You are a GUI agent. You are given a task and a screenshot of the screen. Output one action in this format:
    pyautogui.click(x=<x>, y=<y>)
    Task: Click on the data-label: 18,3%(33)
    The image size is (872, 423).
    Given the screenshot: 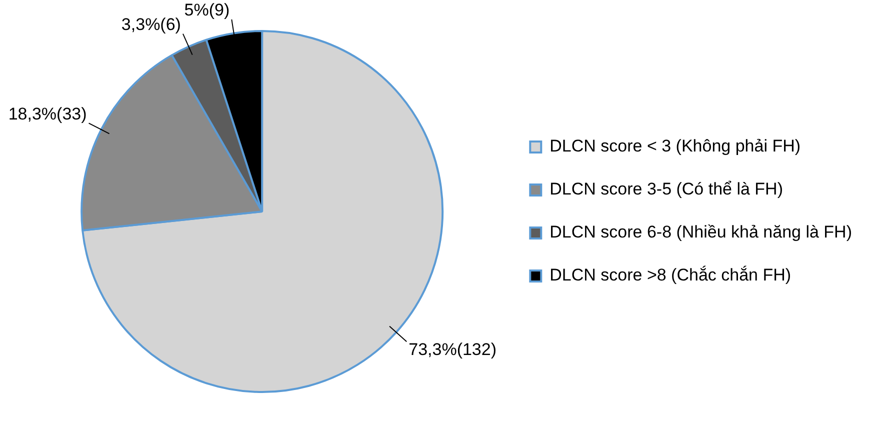 What is the action you would take?
    pyautogui.click(x=47, y=114)
    